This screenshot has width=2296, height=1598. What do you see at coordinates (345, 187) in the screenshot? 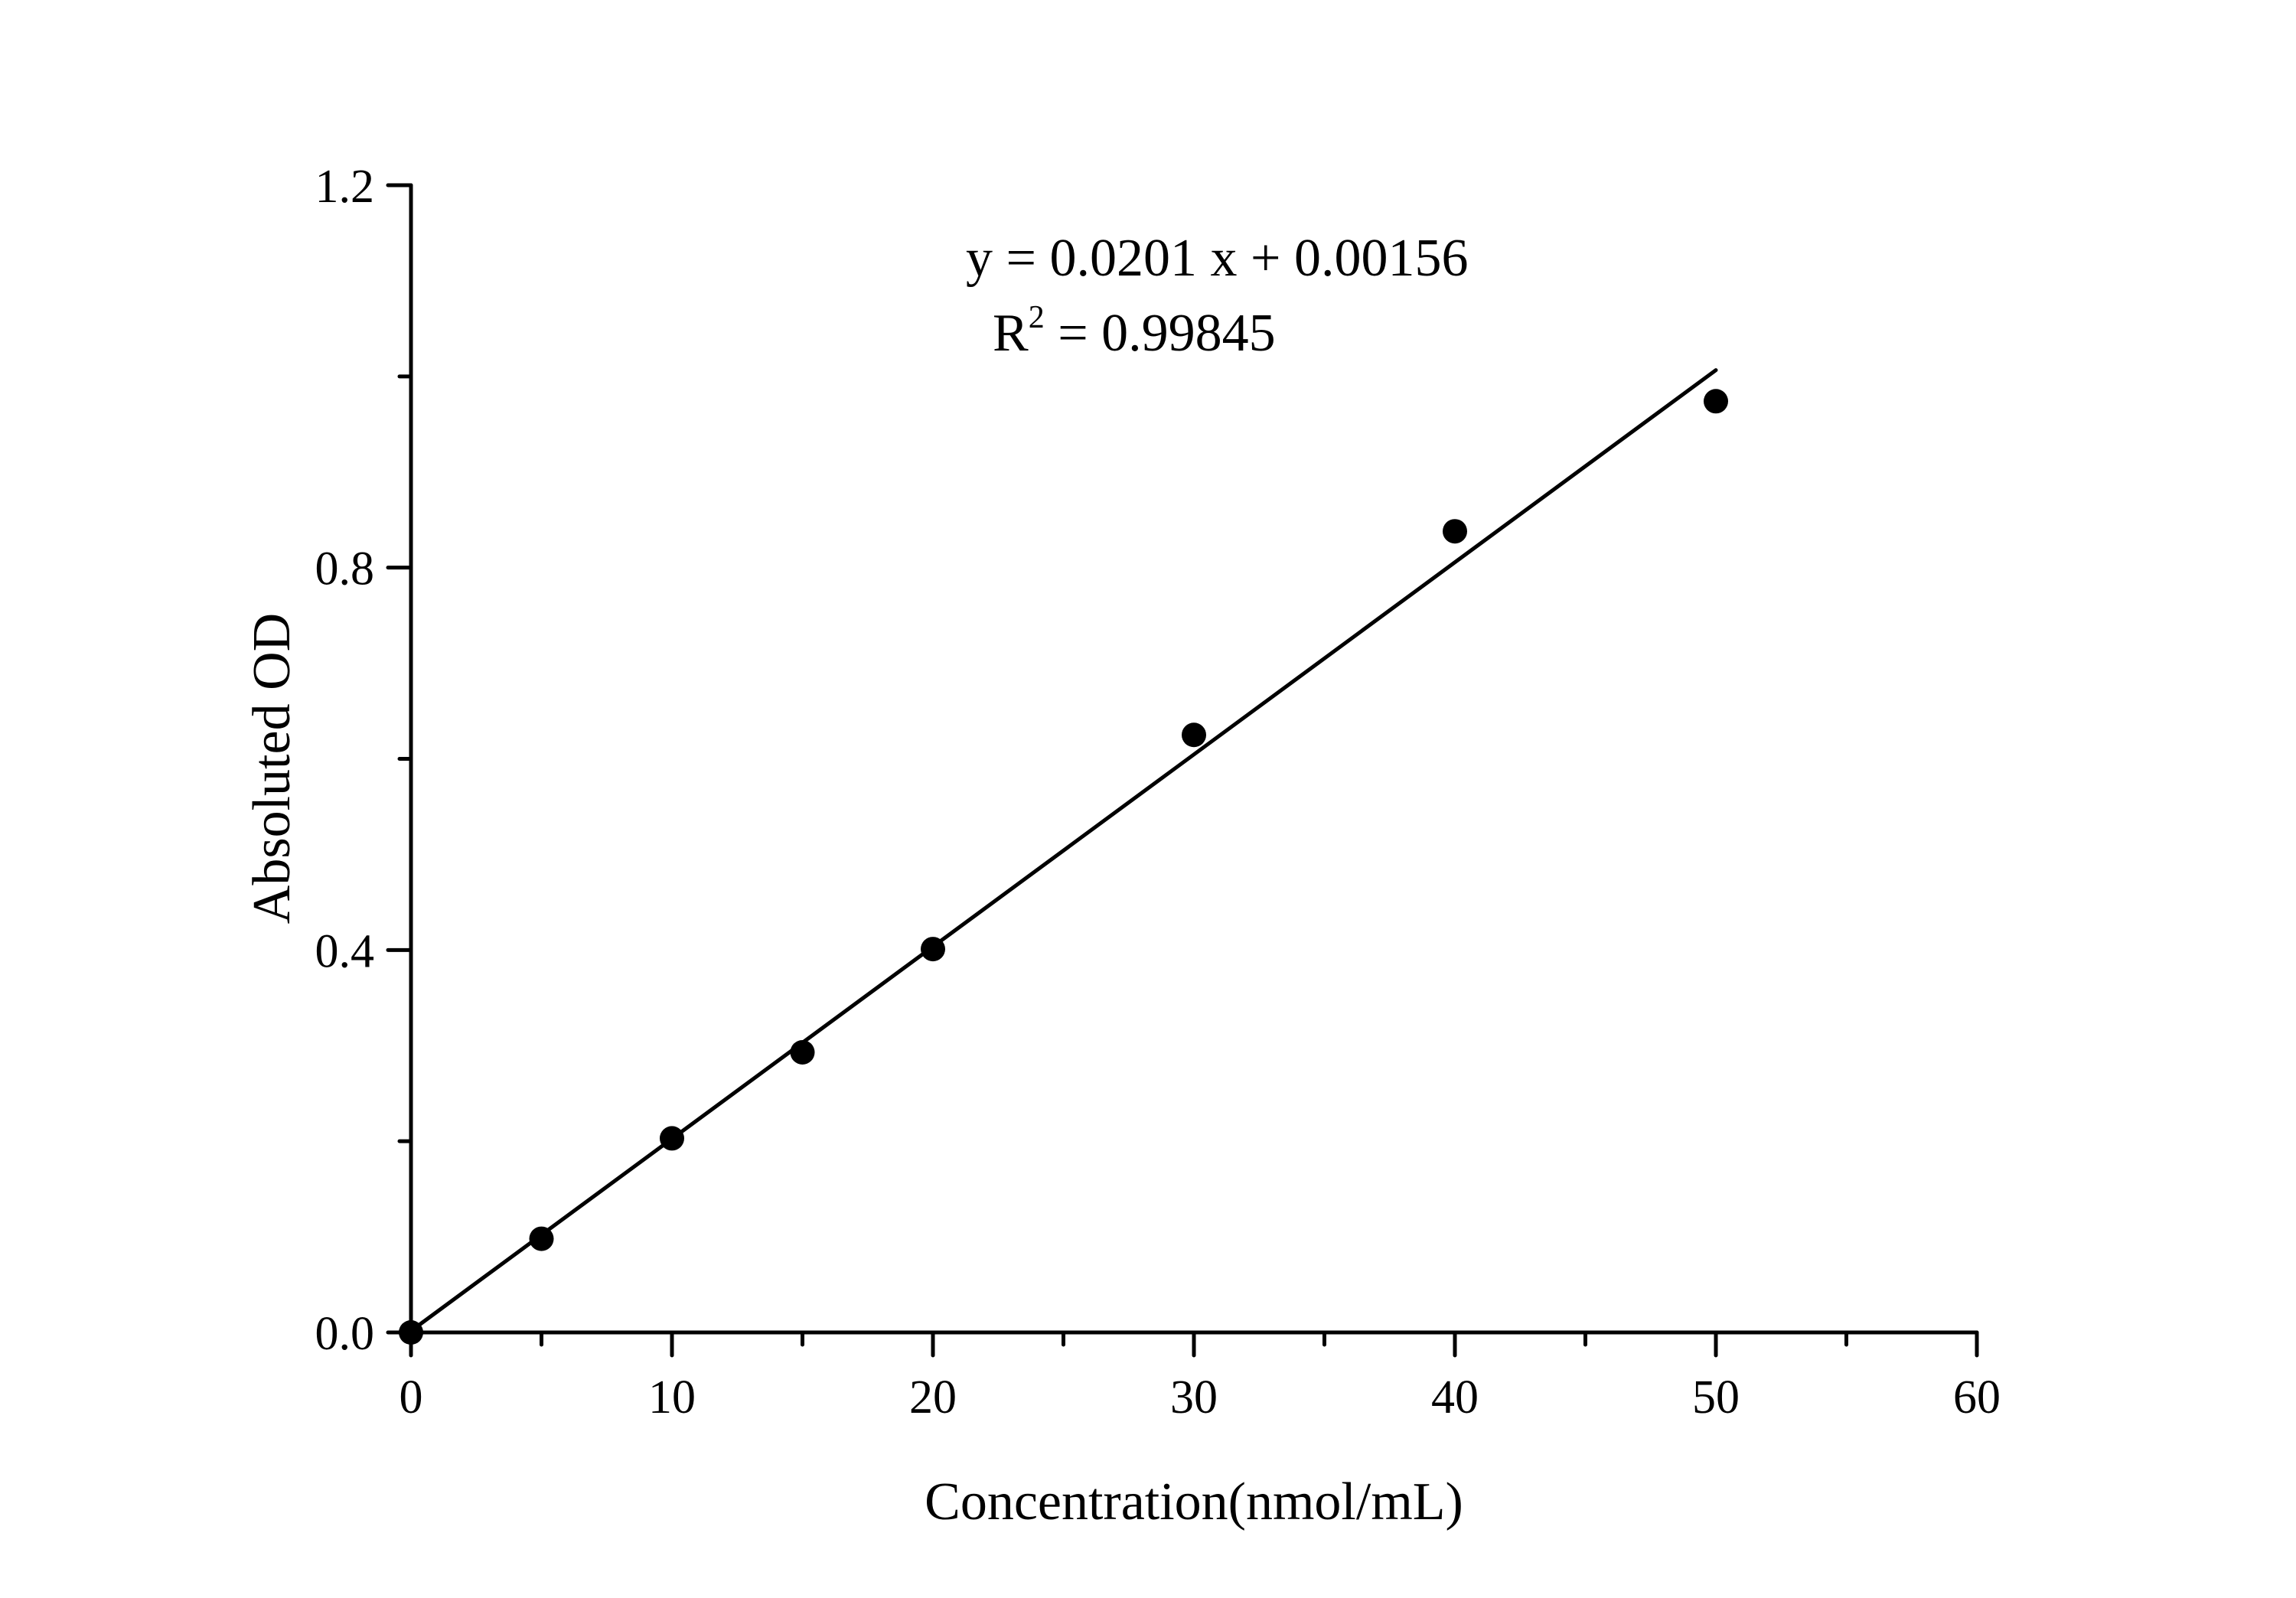
I see `y-tick-label: 1.2` at bounding box center [345, 187].